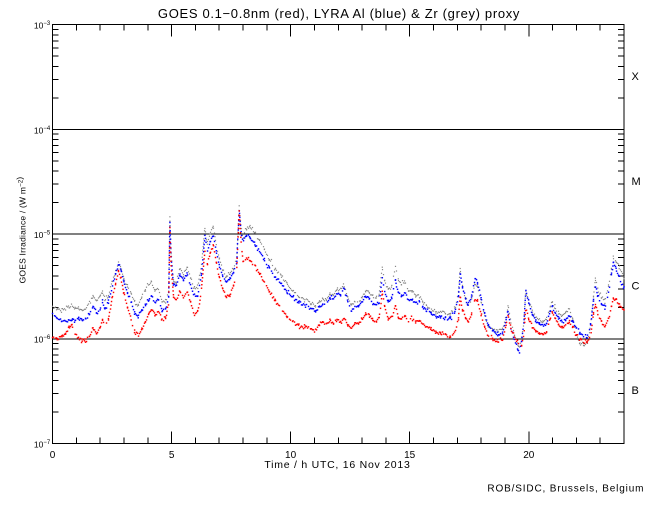 The height and width of the screenshot is (505, 650). What do you see at coordinates (636, 286) in the screenshot?
I see `svg-text: C` at bounding box center [636, 286].